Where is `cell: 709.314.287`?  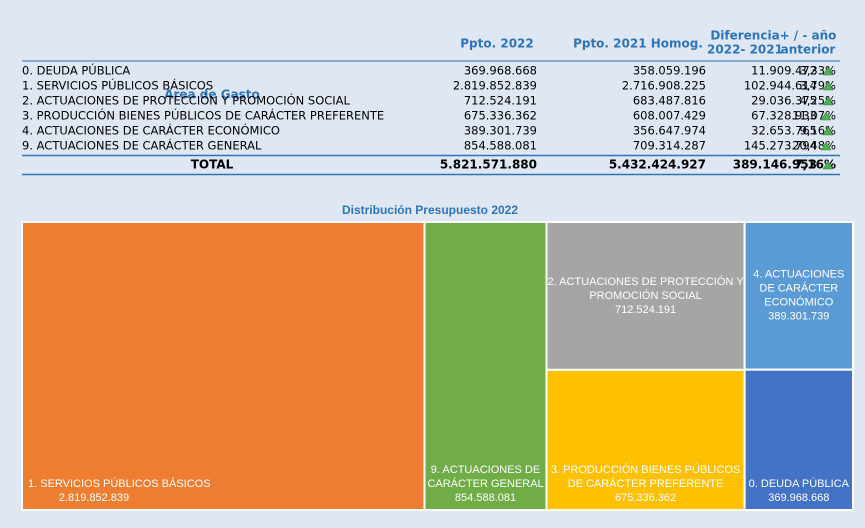 cell: 709.314.287 is located at coordinates (669, 146).